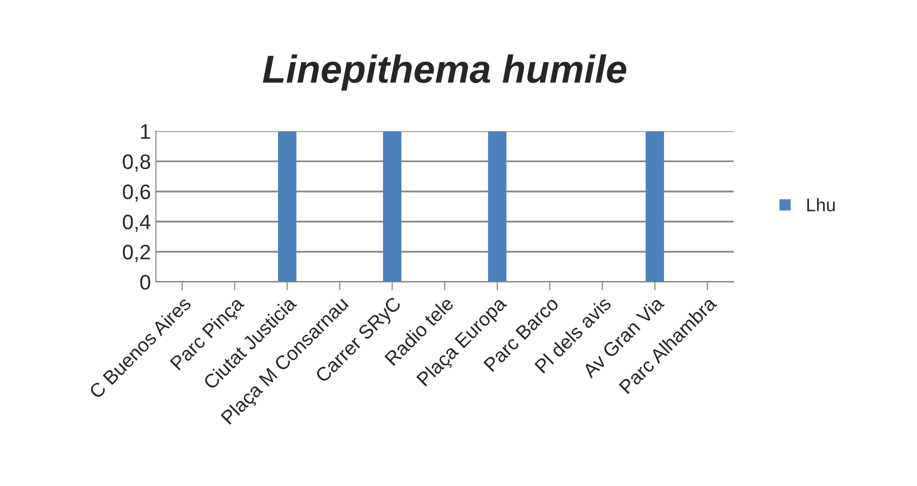 Image resolution: width=917 pixels, height=486 pixels. What do you see at coordinates (145, 131) in the screenshot?
I see `y-tick-label: 1` at bounding box center [145, 131].